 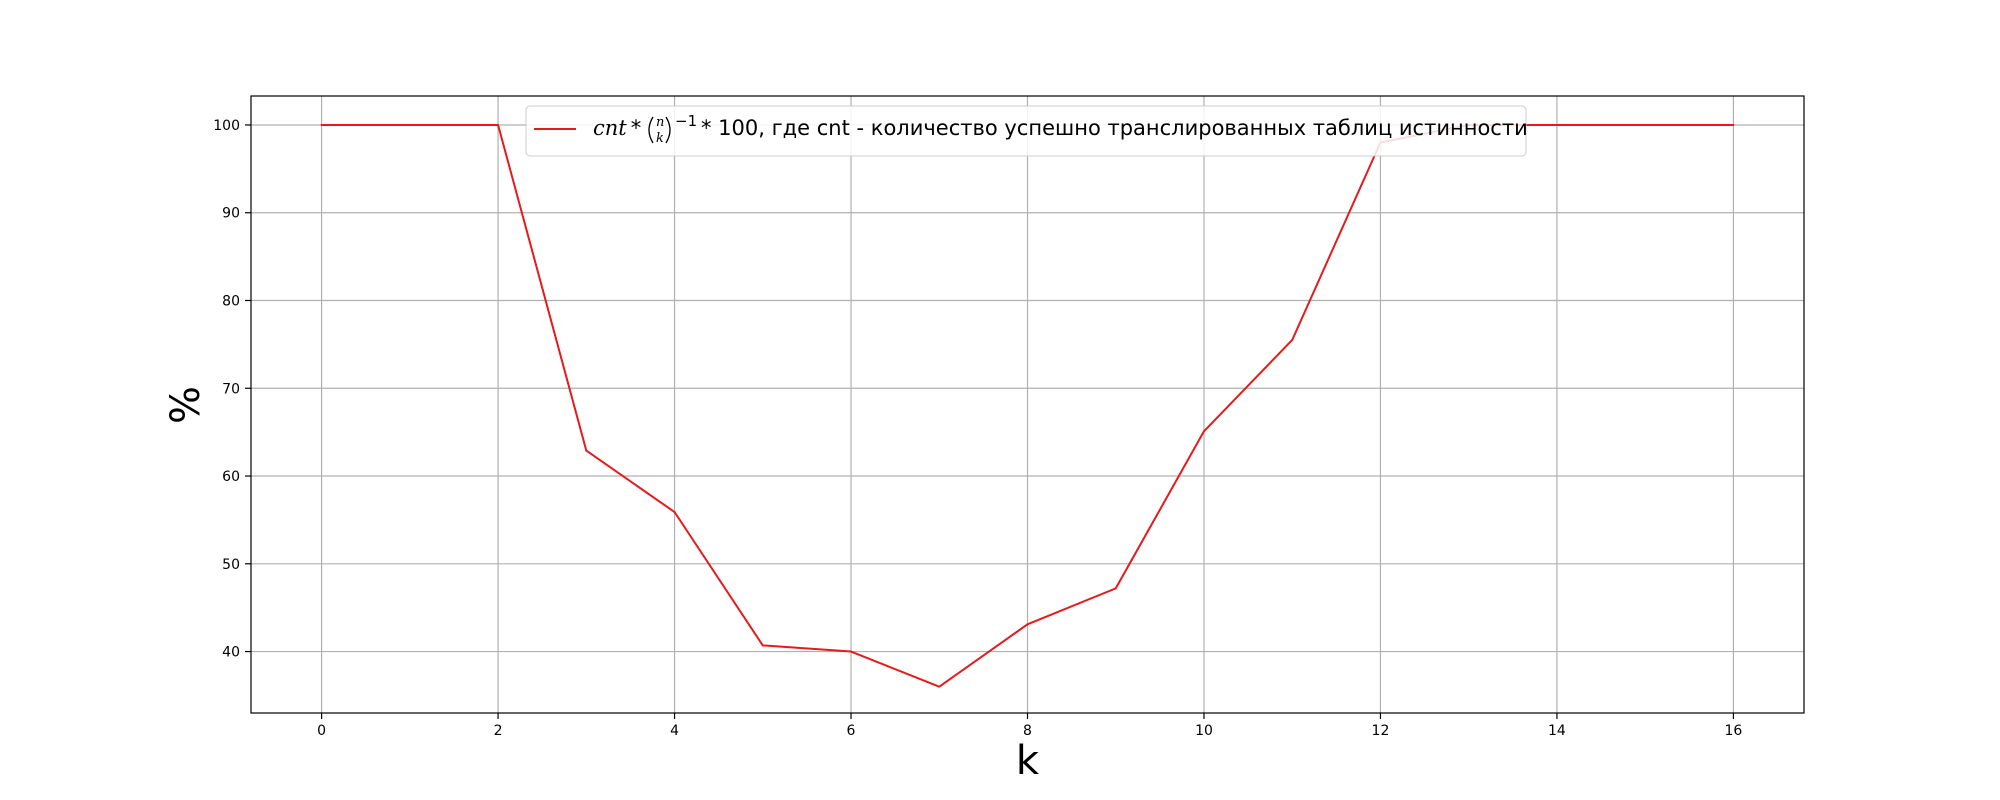 What do you see at coordinates (1381, 731) in the screenshot?
I see `x-tick-label: 12` at bounding box center [1381, 731].